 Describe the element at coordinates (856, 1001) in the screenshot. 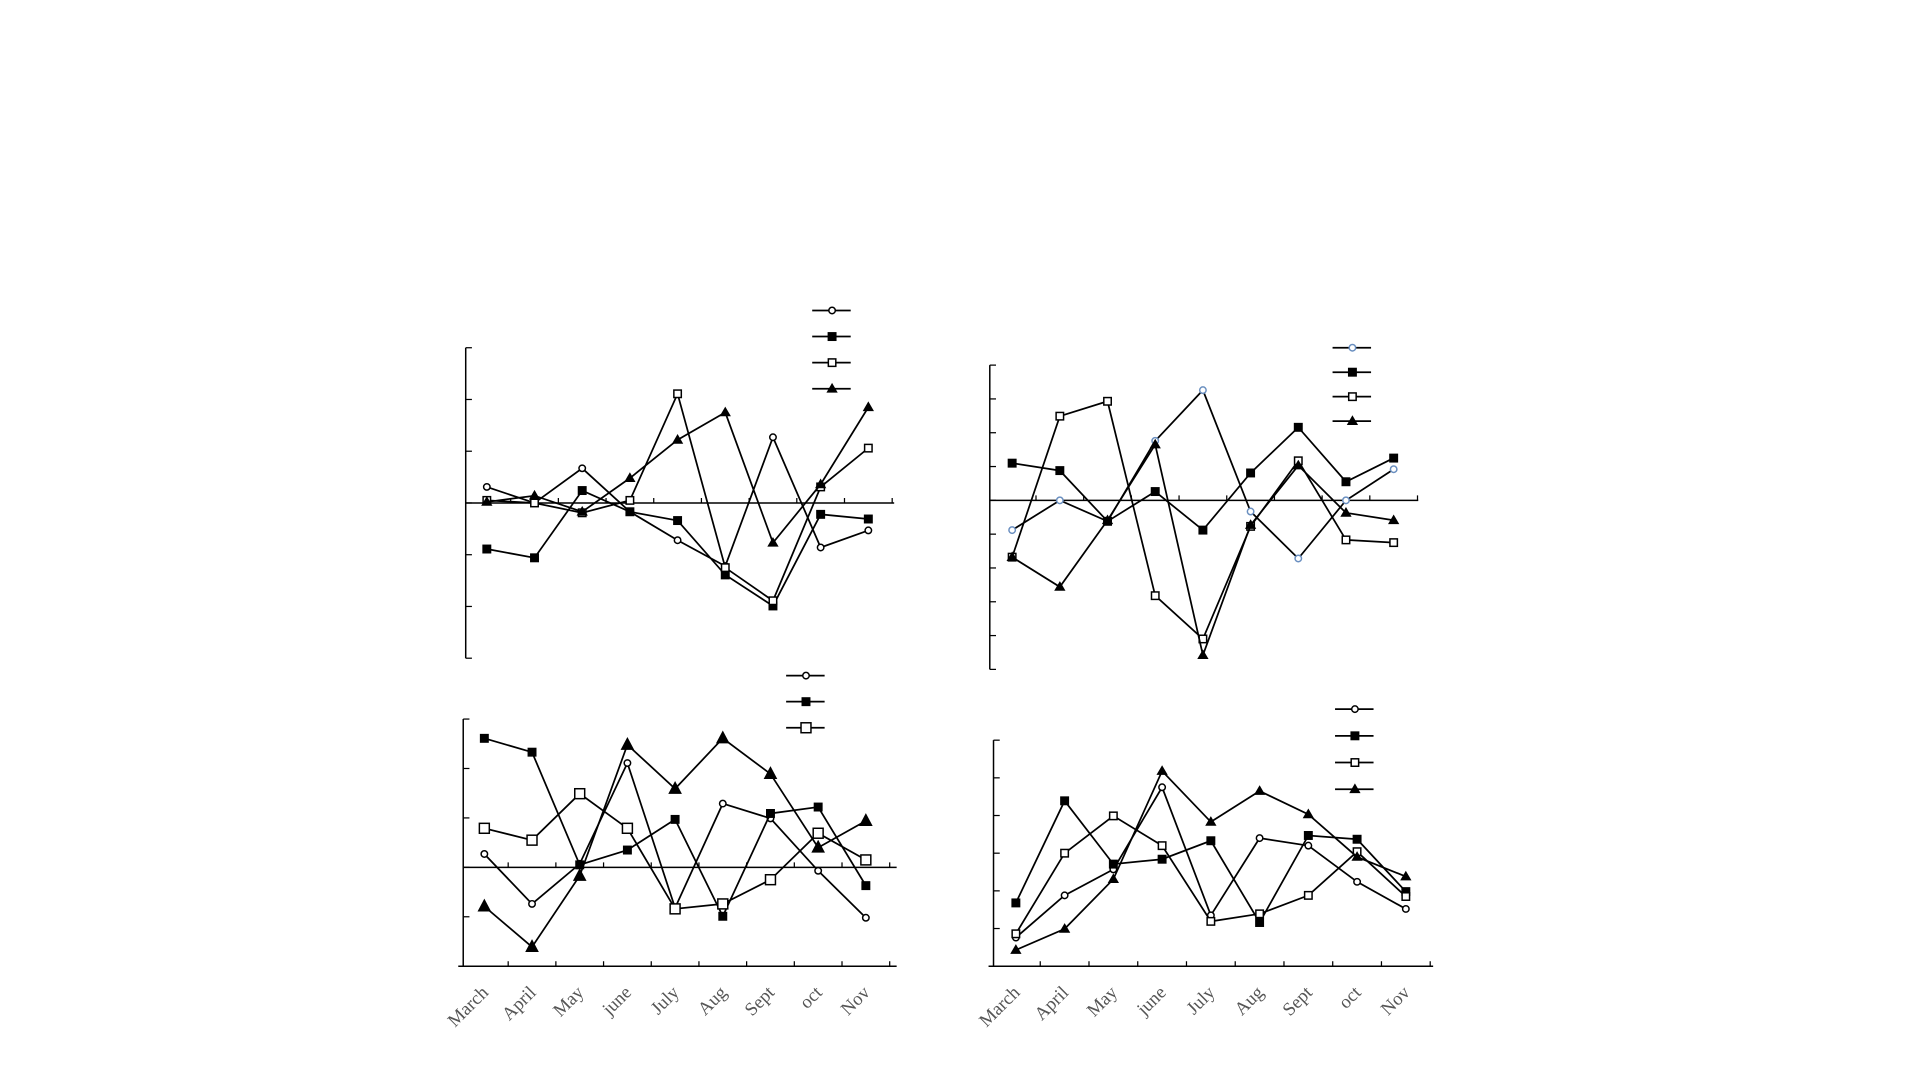

I see `x-tick-label: Nov` at that location.